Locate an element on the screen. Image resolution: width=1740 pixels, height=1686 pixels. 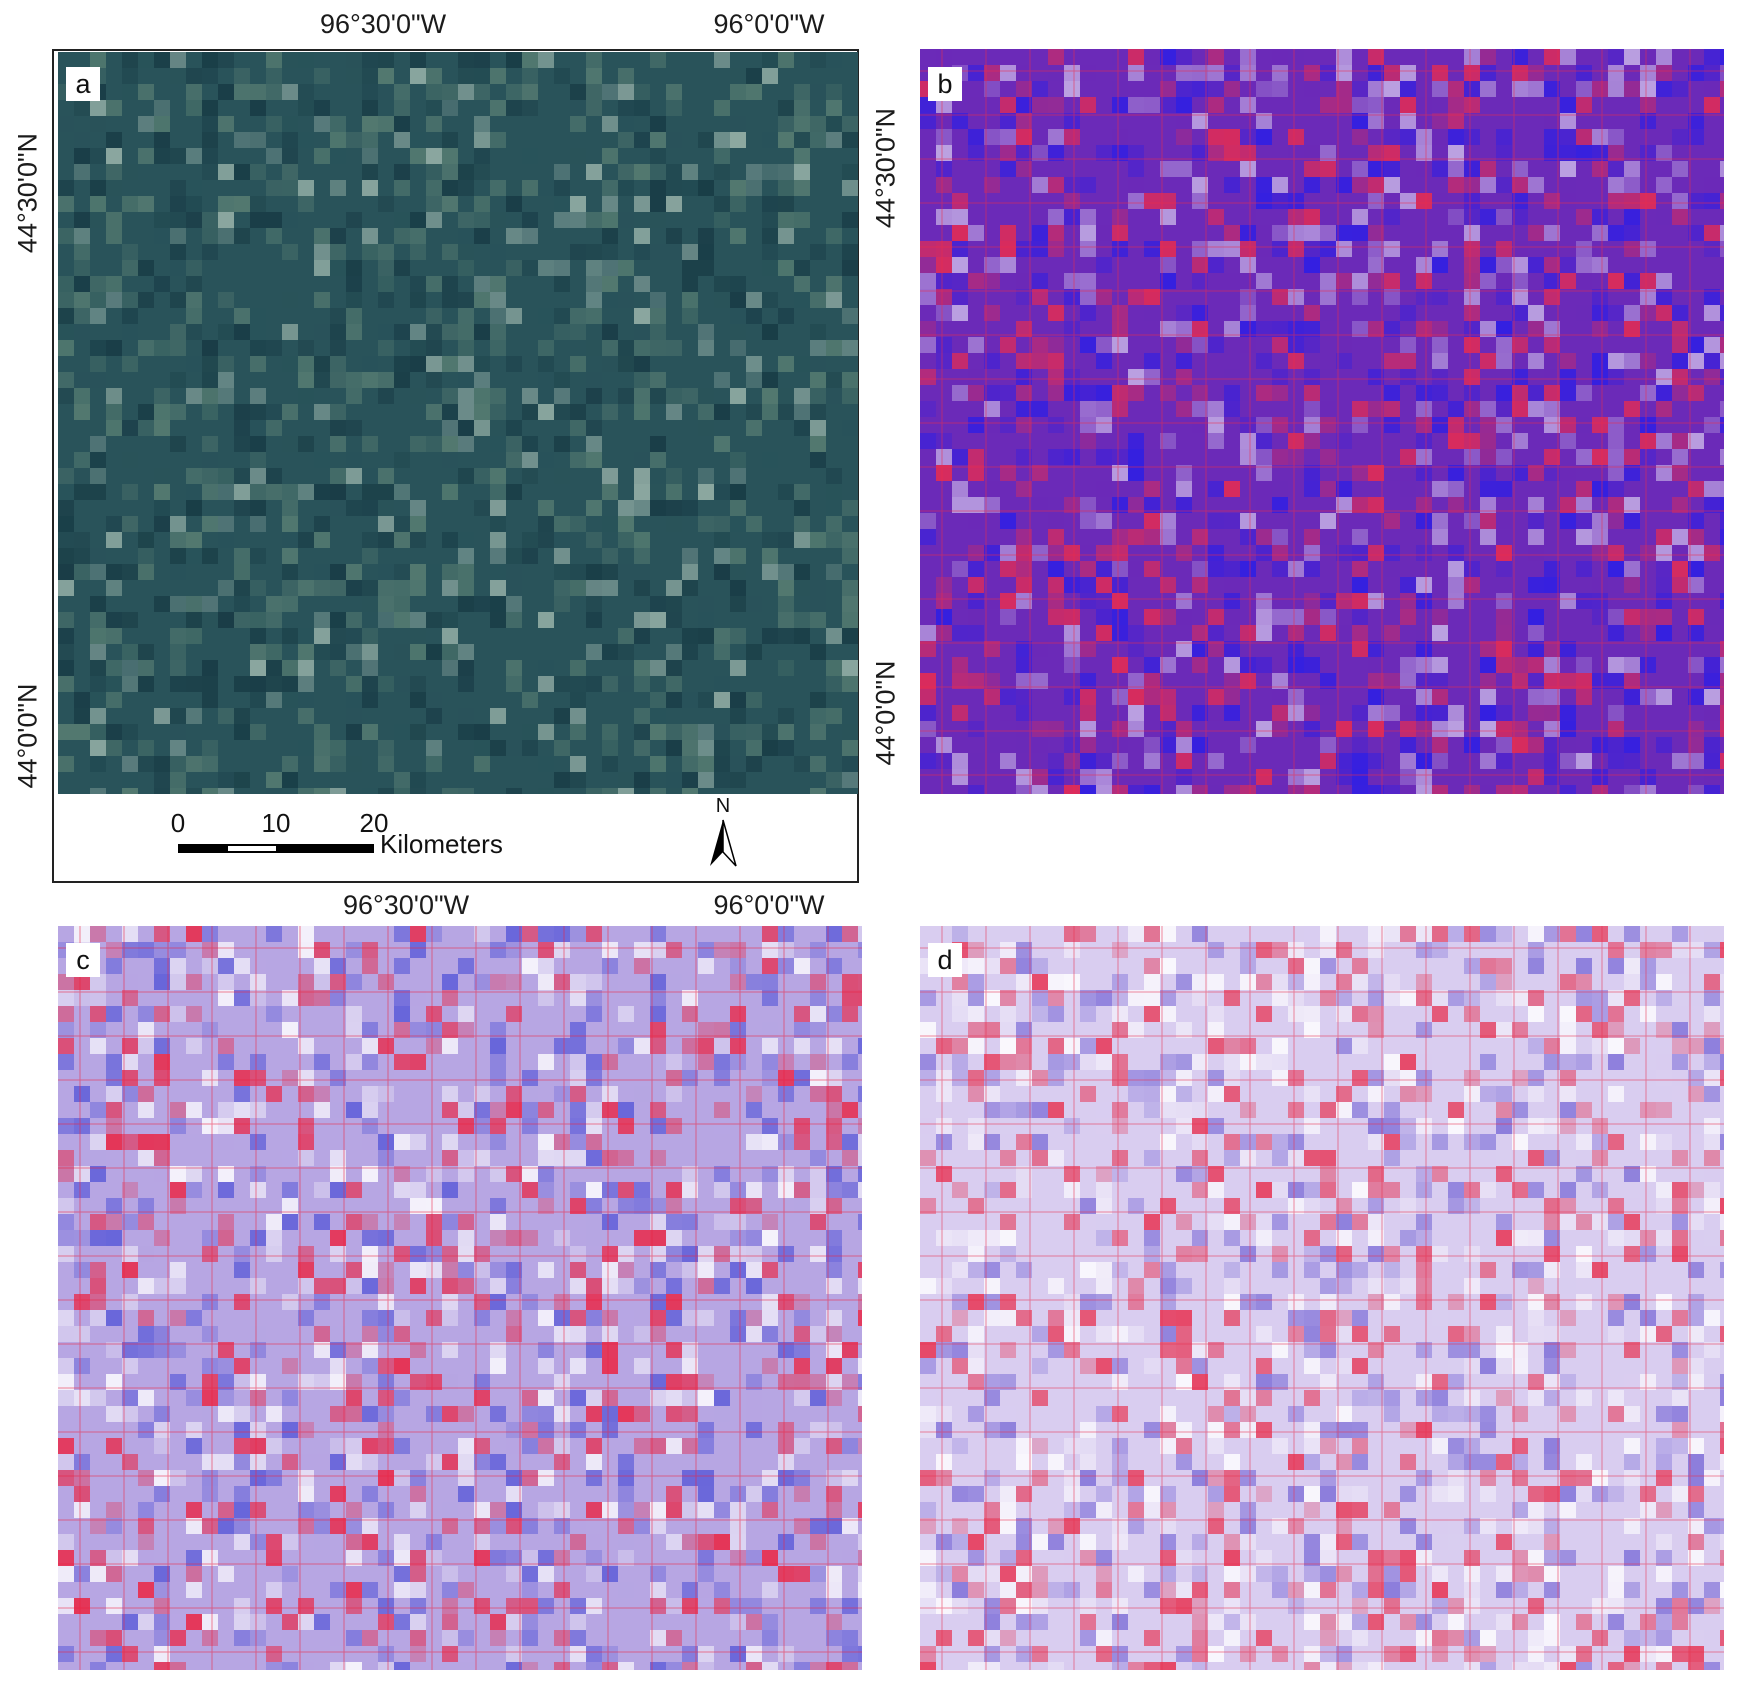
top-longitude-label-1: 96°30'0"W is located at coordinates (383, 24).